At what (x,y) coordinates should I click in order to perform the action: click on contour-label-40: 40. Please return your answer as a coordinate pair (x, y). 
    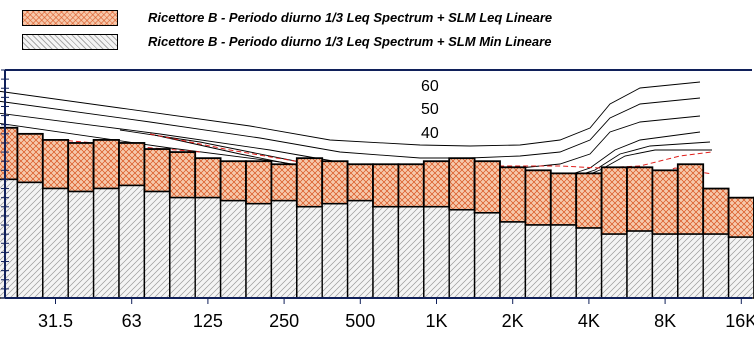
    Looking at the image, I should click on (430, 133).